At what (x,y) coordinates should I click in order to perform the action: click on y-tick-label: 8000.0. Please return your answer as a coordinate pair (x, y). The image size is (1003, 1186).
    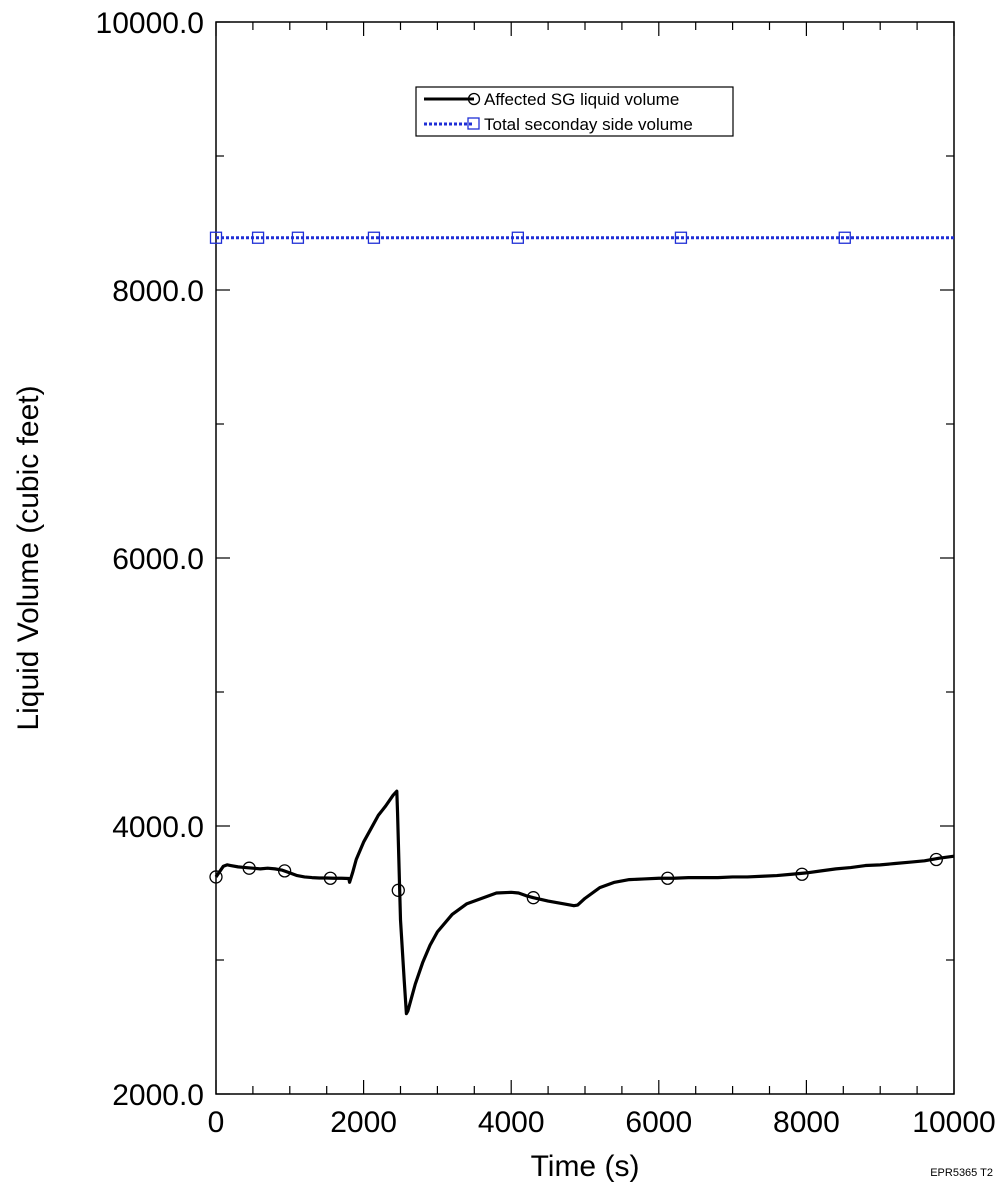
    Looking at the image, I should click on (158, 291).